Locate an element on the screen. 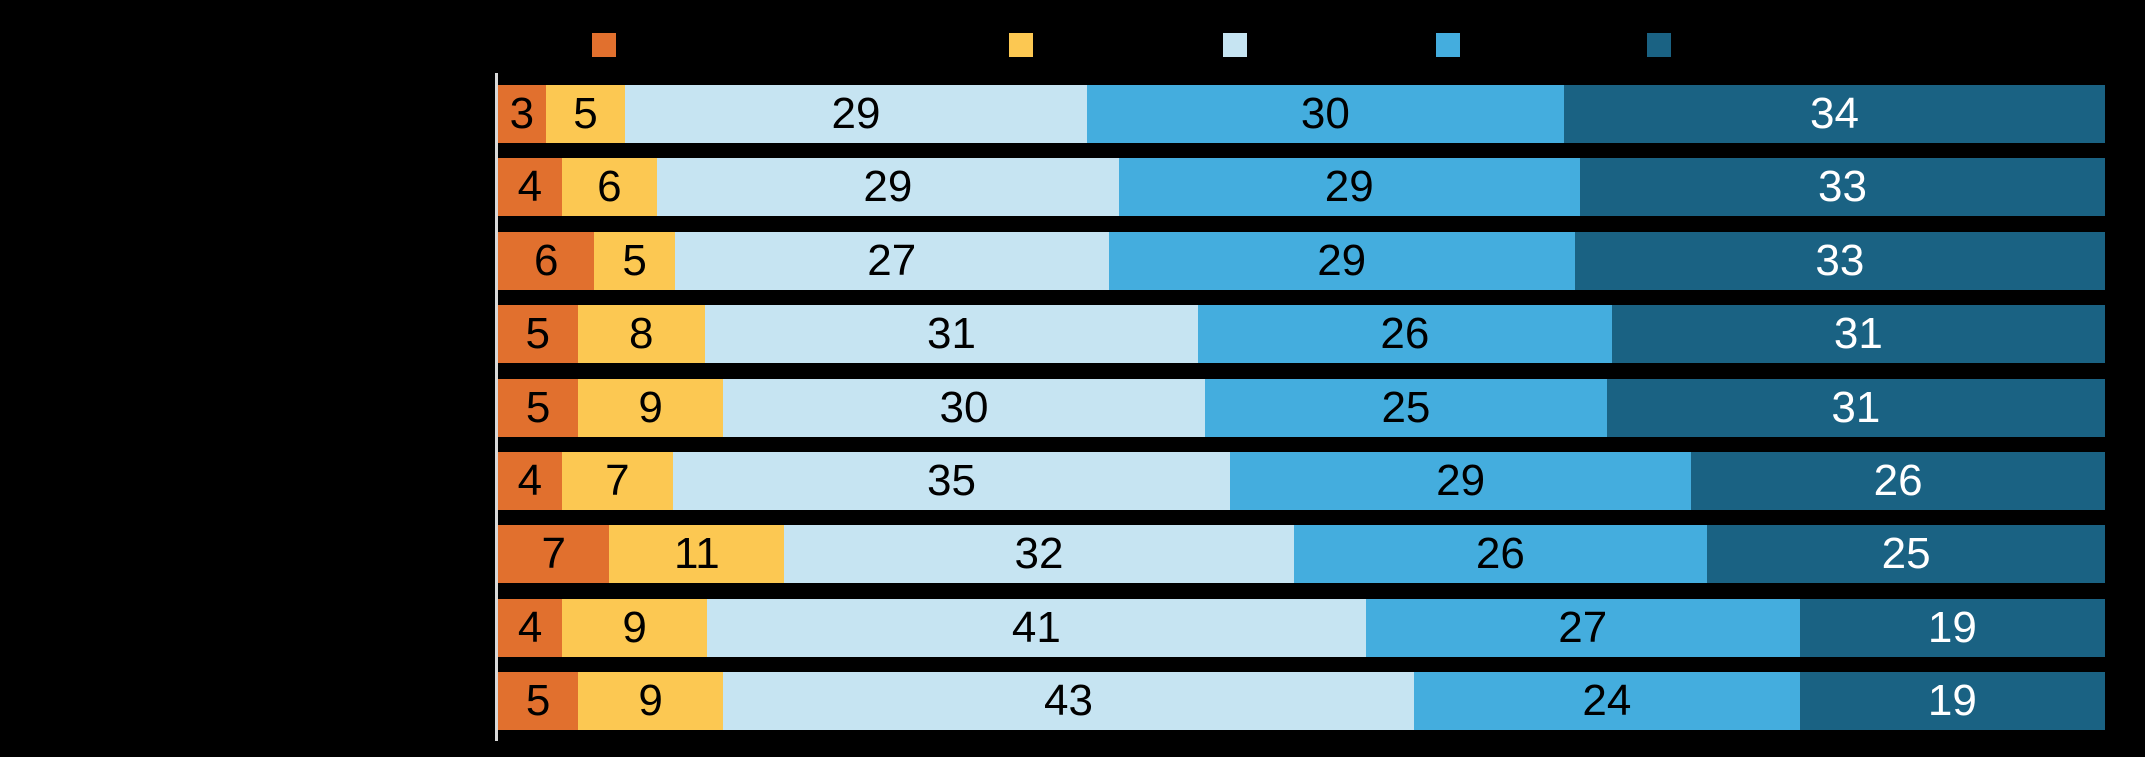 This screenshot has height=757, width=2145. bar-segment-light-blue: 35 is located at coordinates (951, 480).